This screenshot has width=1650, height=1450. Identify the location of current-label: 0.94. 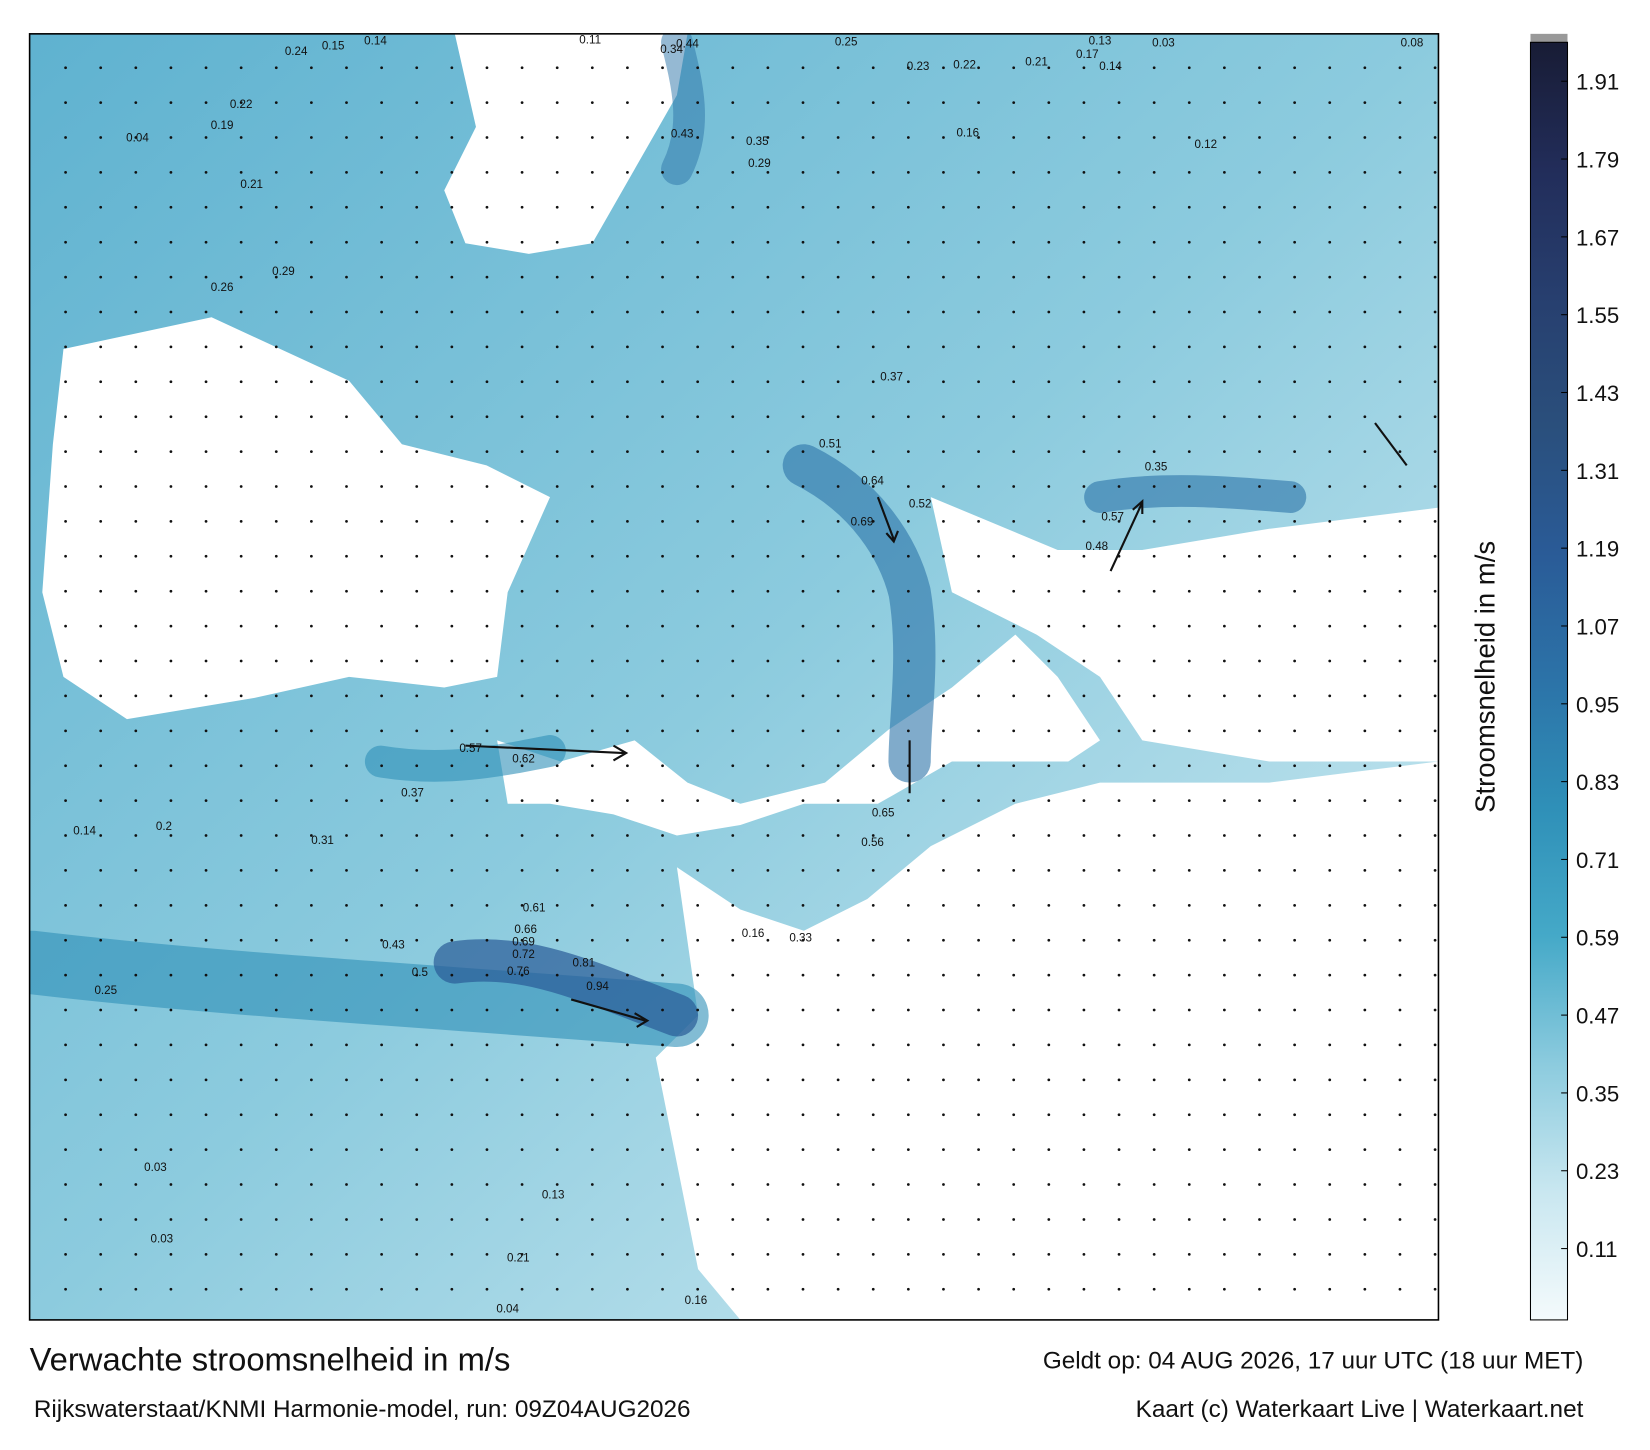
(597, 986).